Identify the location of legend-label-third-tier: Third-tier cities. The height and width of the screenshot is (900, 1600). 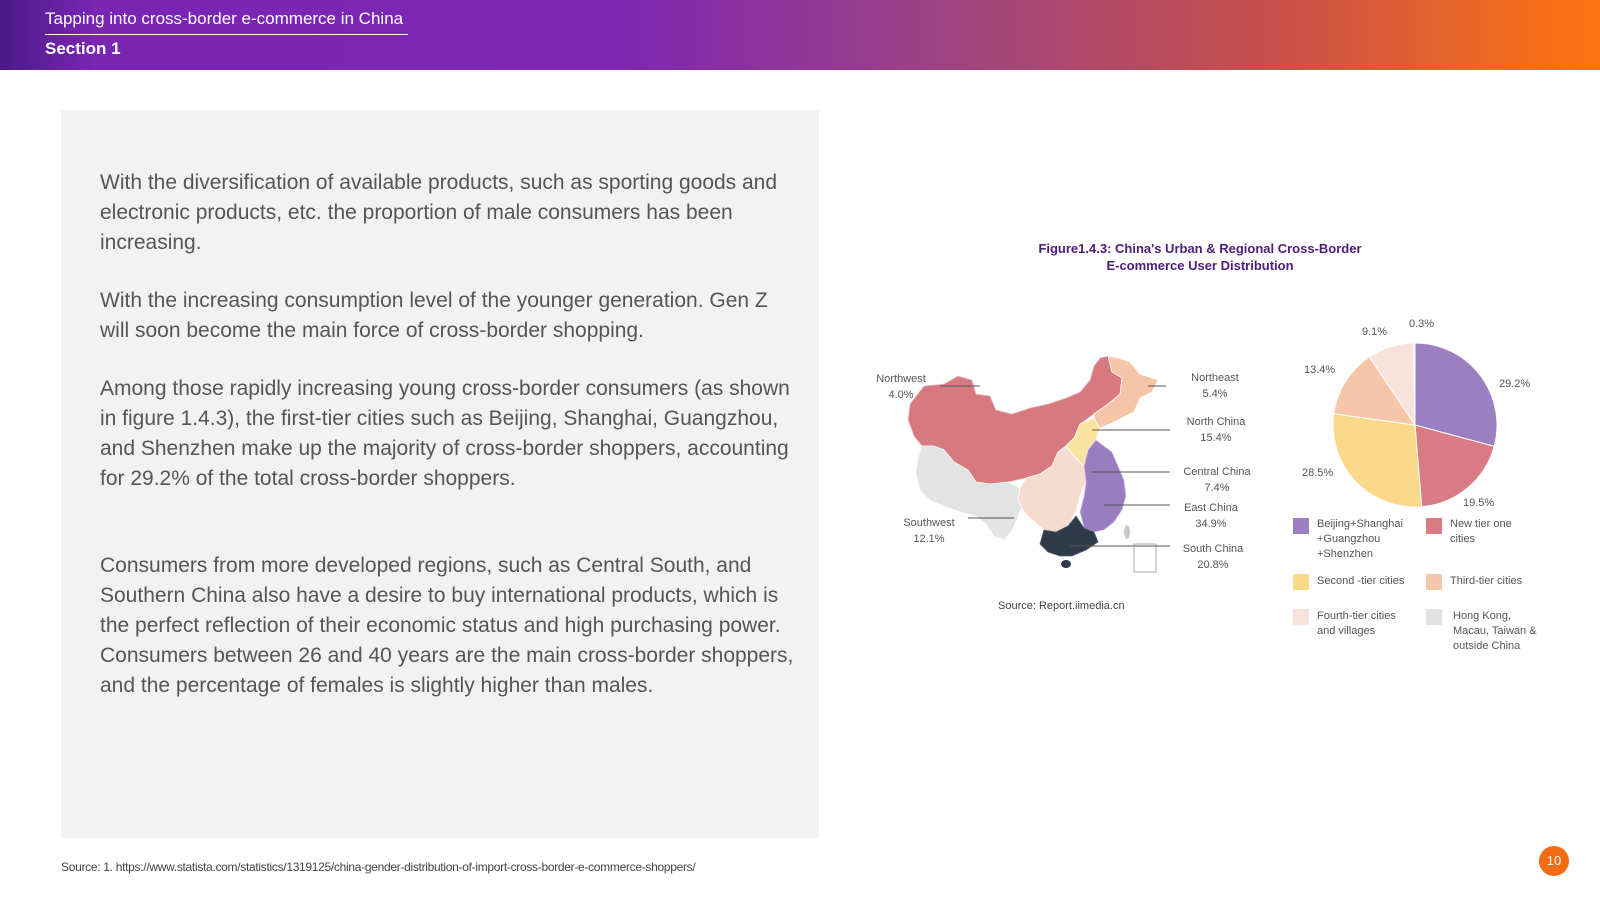
(1486, 581).